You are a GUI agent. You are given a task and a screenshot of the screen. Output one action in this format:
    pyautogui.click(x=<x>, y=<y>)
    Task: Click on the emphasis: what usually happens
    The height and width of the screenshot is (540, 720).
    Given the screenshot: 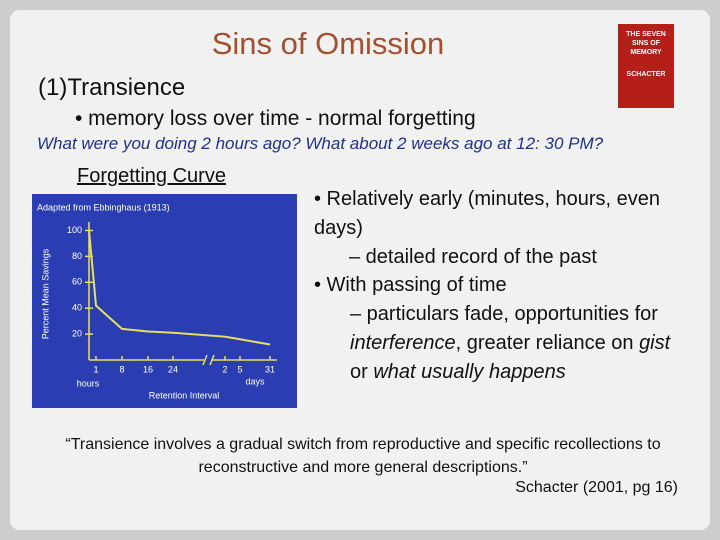 What is the action you would take?
    pyautogui.click(x=469, y=372)
    